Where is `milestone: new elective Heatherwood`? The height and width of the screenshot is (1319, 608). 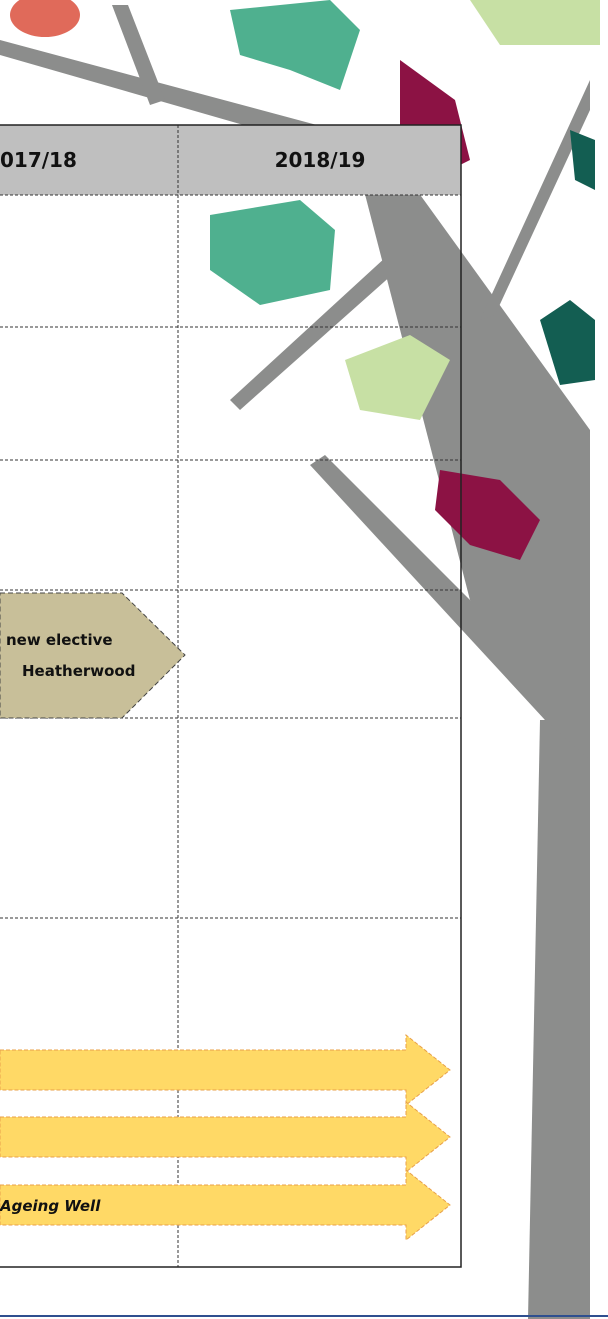
milestone: new elective Heatherwood is located at coordinates (93, 655).